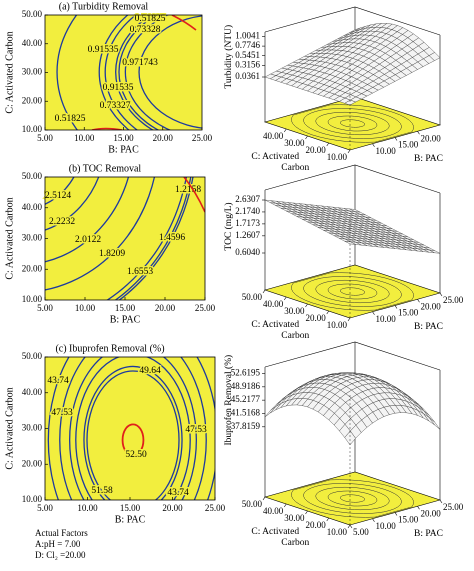 The height and width of the screenshot is (571, 474). What do you see at coordinates (105, 168) in the screenshot?
I see `chart-title: (b) TOC Removal` at bounding box center [105, 168].